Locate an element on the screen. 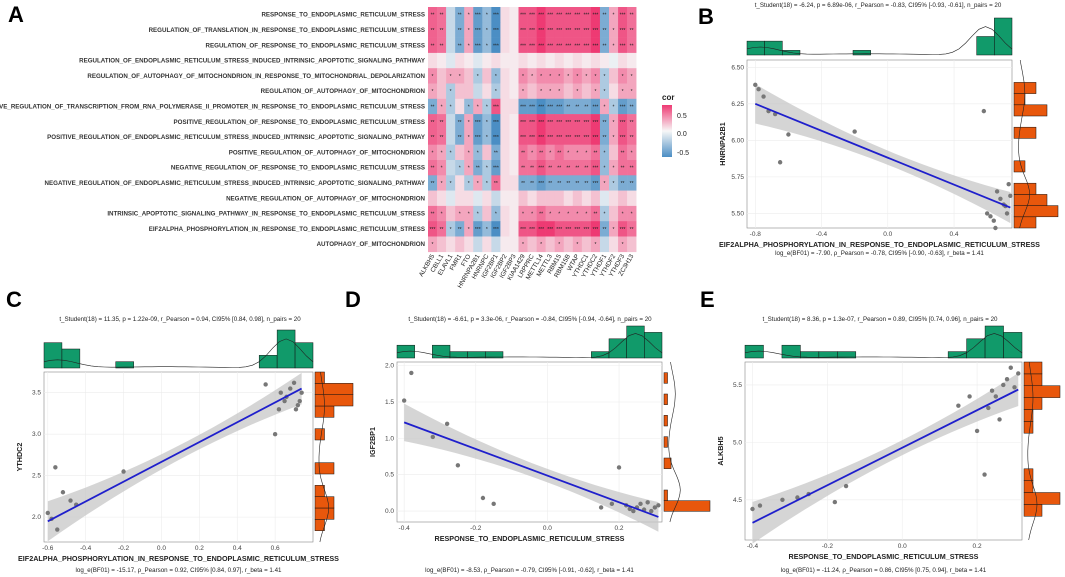 The image size is (1065, 577). x-tick-label: -0.2 is located at coordinates (476, 528).